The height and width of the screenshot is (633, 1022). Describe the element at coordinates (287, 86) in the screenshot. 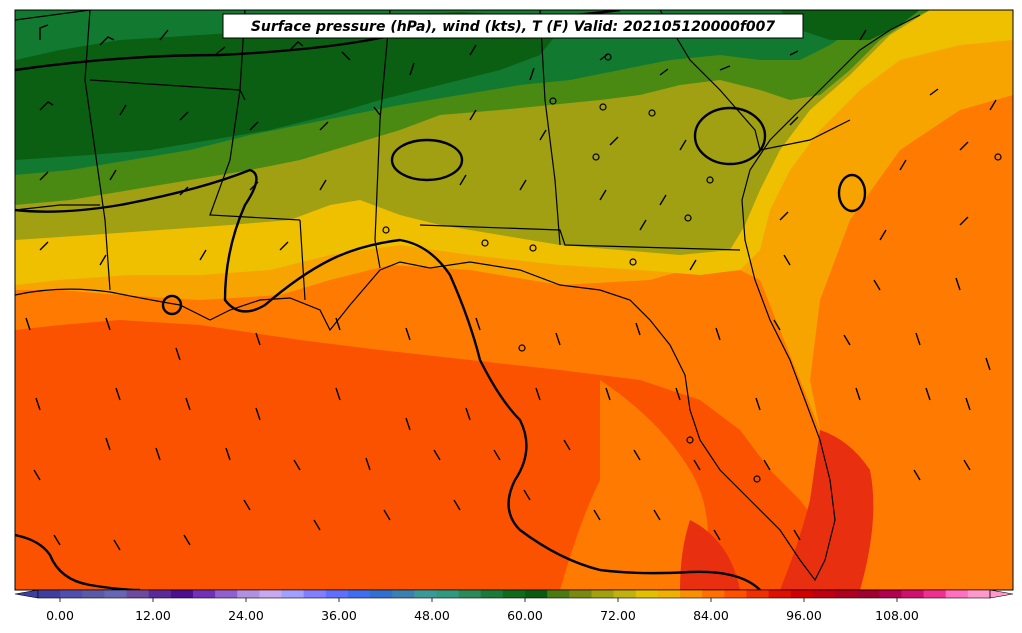

I see `temperature-band-dark-green` at that location.